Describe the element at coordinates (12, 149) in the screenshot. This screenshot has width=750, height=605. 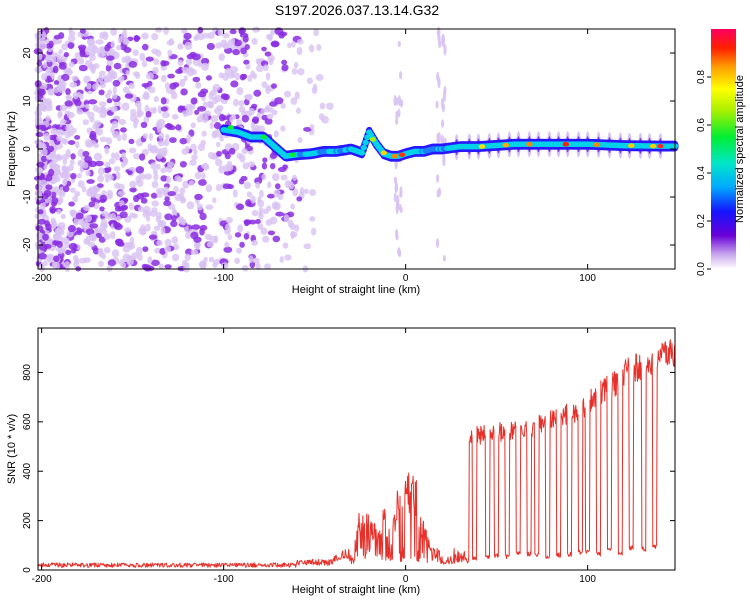
I see `spectrogram-y-label: Frequency (Hz)` at that location.